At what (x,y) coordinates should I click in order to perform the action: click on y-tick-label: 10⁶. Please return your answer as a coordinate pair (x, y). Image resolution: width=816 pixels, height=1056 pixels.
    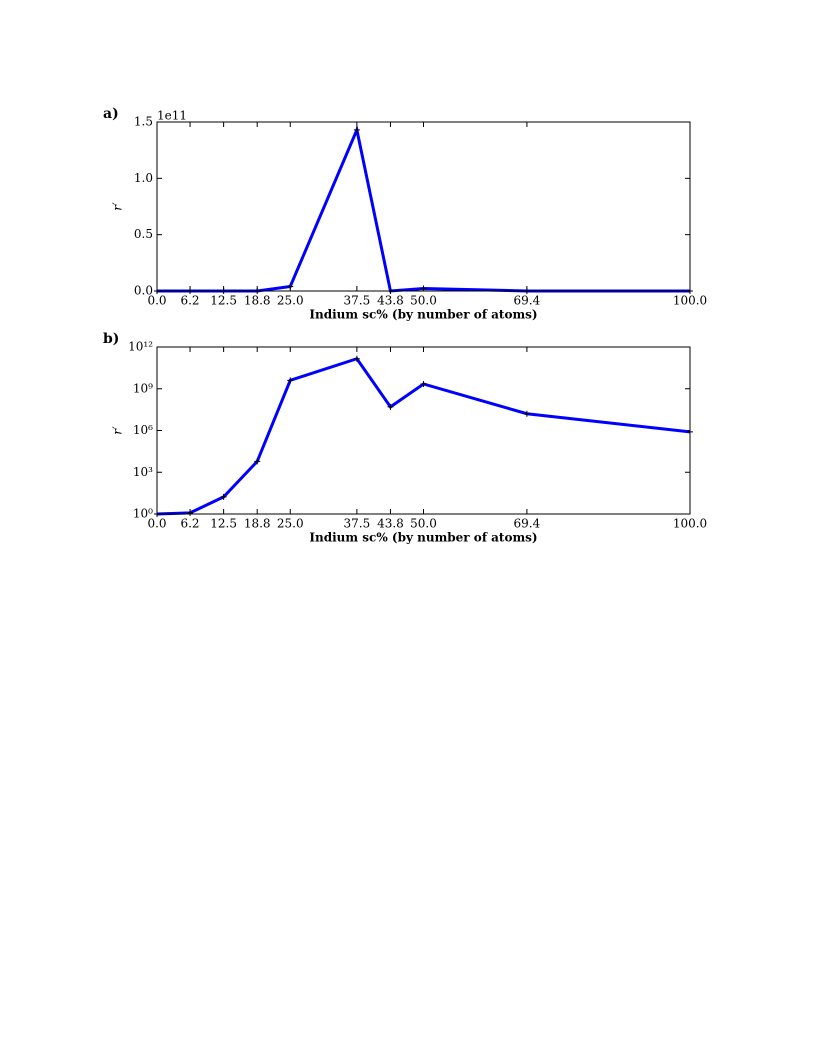
    Looking at the image, I should click on (143, 430).